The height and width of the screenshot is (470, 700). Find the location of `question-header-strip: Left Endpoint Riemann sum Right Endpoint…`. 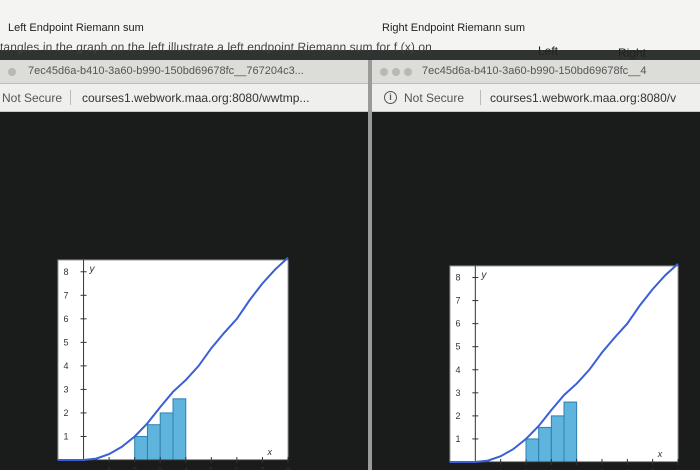

question-header-strip: Left Endpoint Riemann sum Right Endpoint… is located at coordinates (350, 30).